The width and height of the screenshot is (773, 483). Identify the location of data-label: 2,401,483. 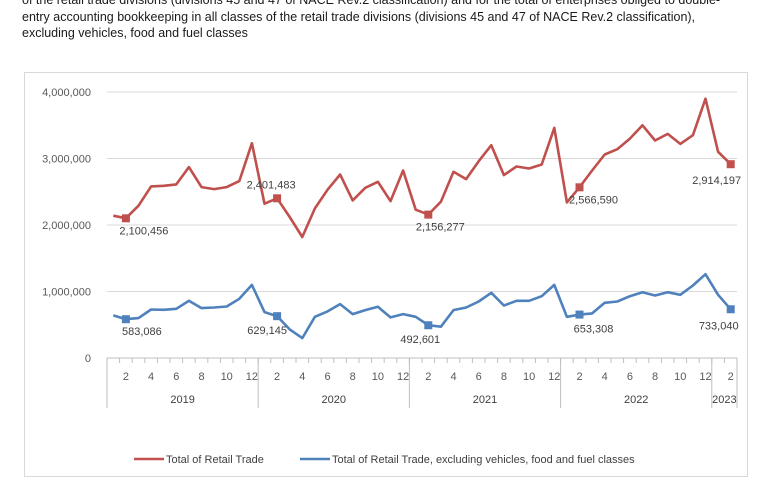
(271, 185).